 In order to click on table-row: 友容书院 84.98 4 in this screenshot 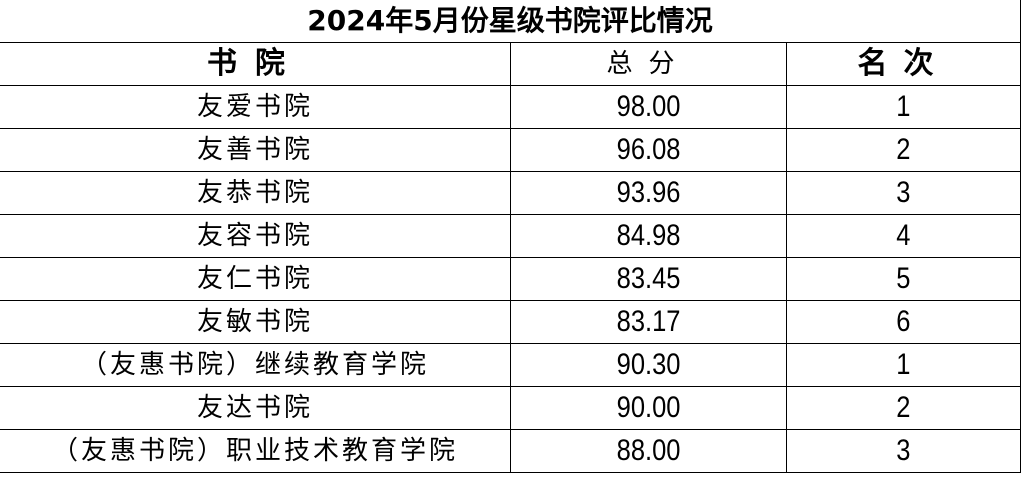, I will do `click(510, 236)`.